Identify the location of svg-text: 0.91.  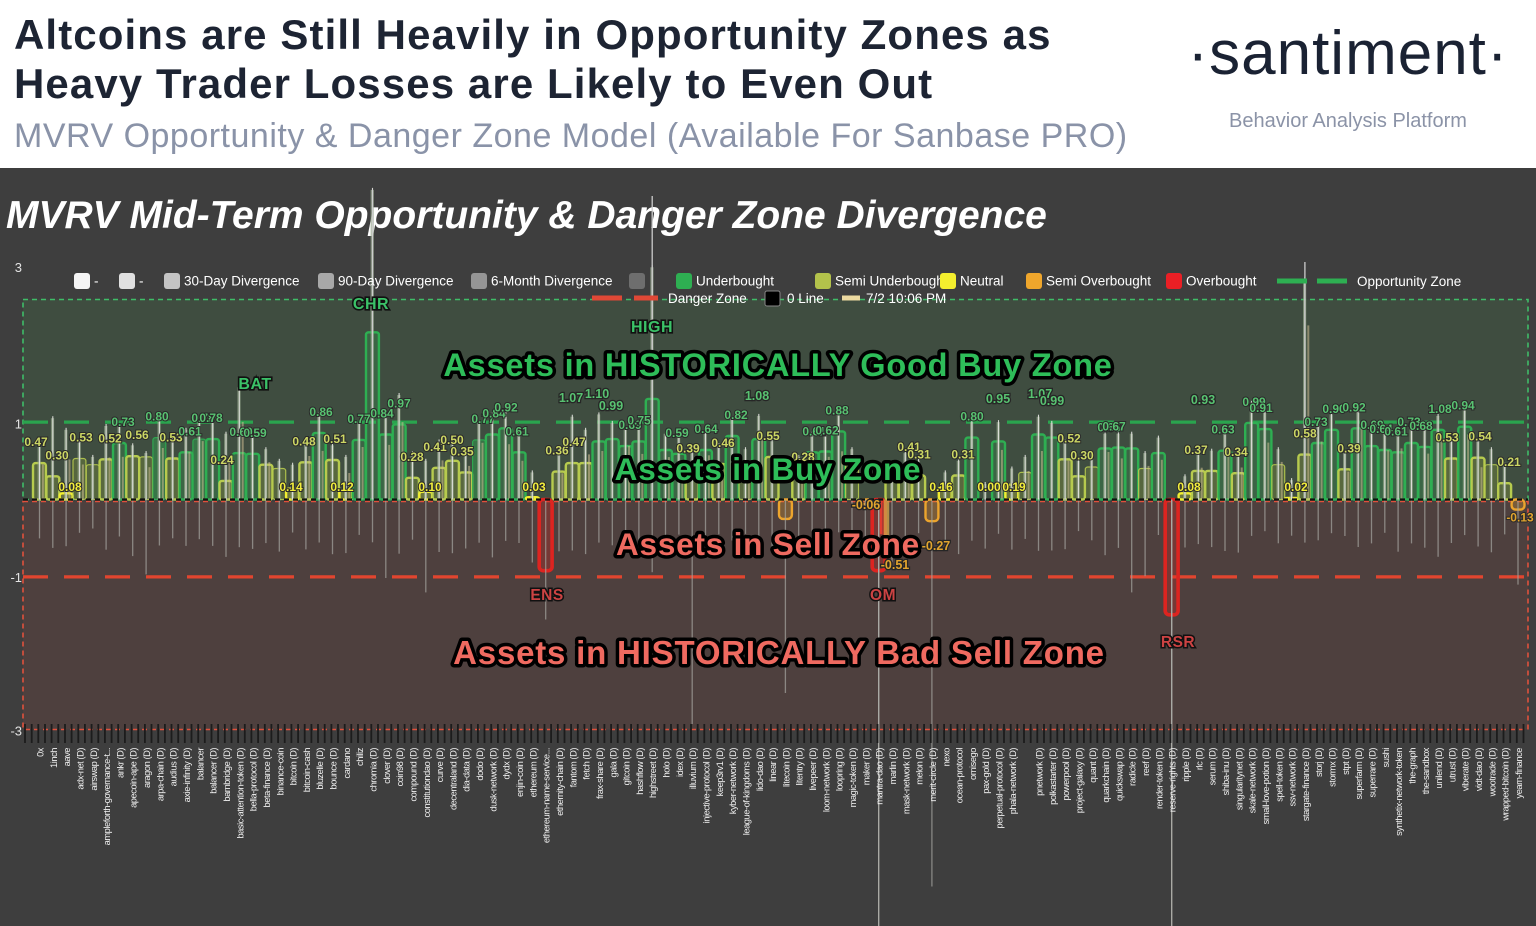
(1261, 408).